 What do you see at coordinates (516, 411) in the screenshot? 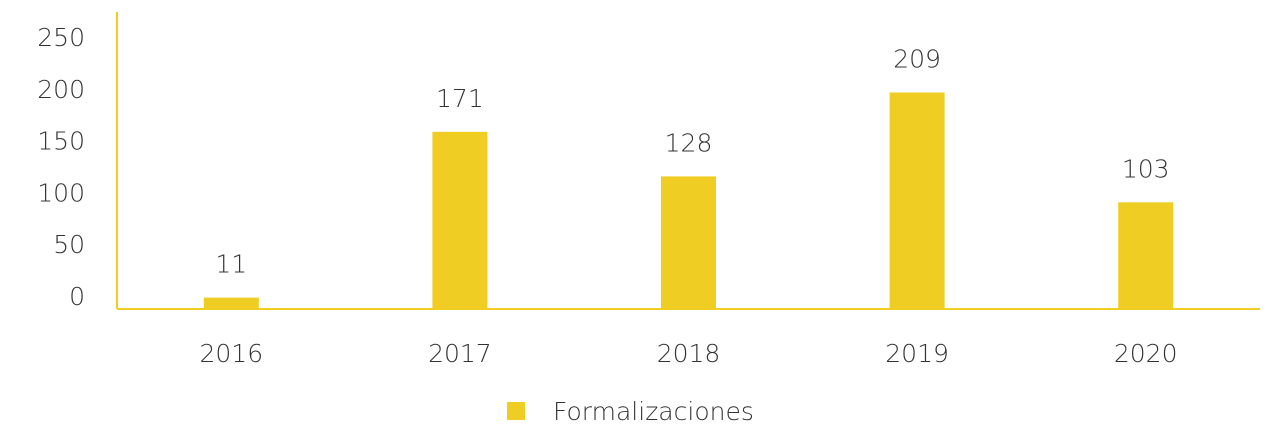
I see `legend-swatch` at bounding box center [516, 411].